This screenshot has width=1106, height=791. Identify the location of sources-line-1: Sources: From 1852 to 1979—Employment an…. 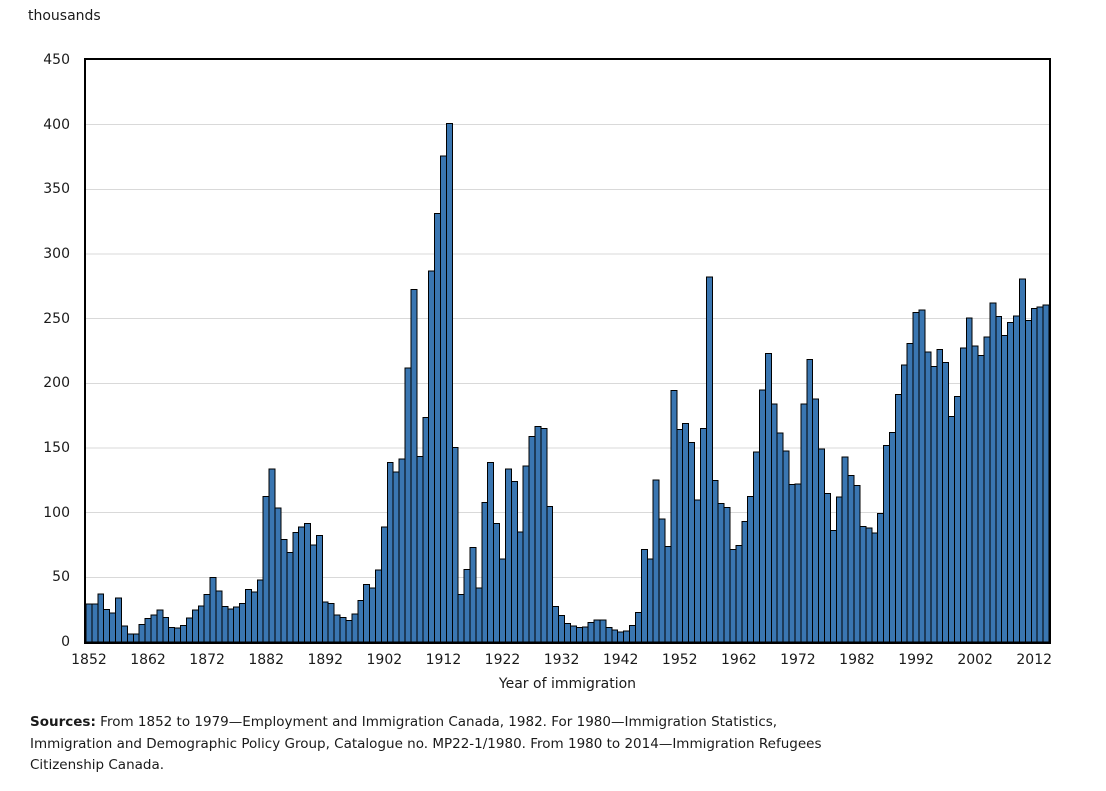
(550, 723).